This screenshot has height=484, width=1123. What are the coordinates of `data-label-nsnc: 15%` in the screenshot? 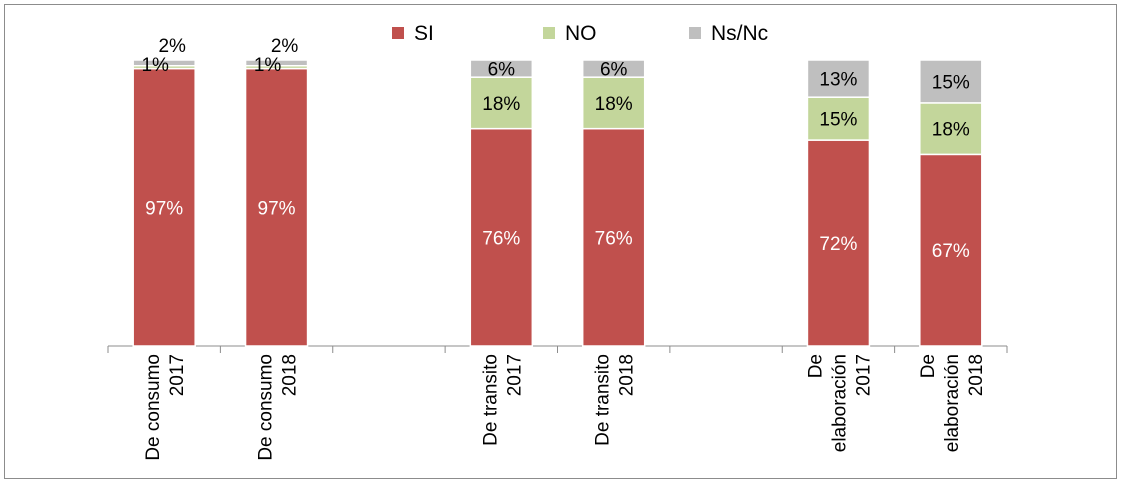 It's located at (951, 82).